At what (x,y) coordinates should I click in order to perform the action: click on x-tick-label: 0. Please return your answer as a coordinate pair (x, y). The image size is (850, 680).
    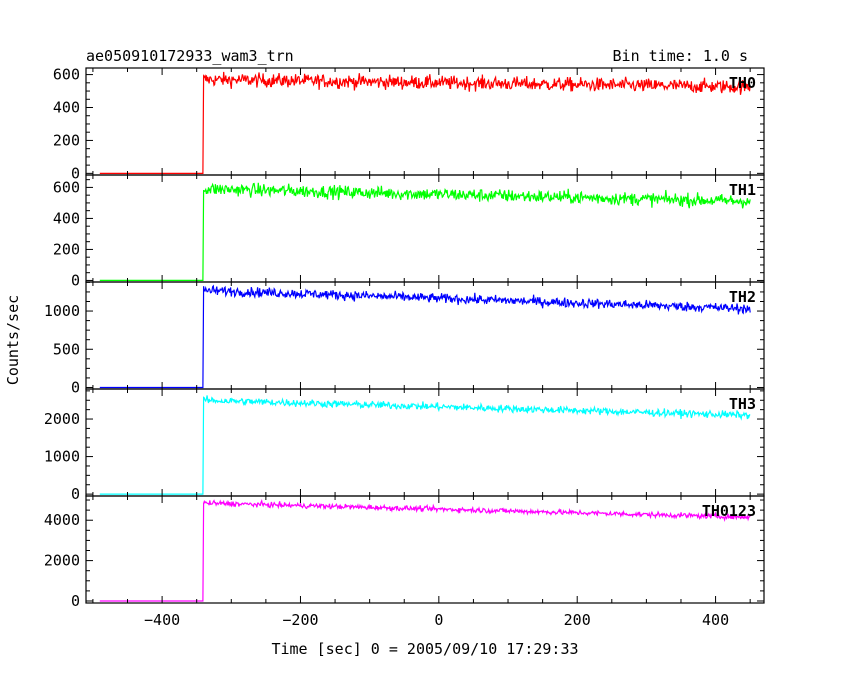
    Looking at the image, I should click on (438, 620).